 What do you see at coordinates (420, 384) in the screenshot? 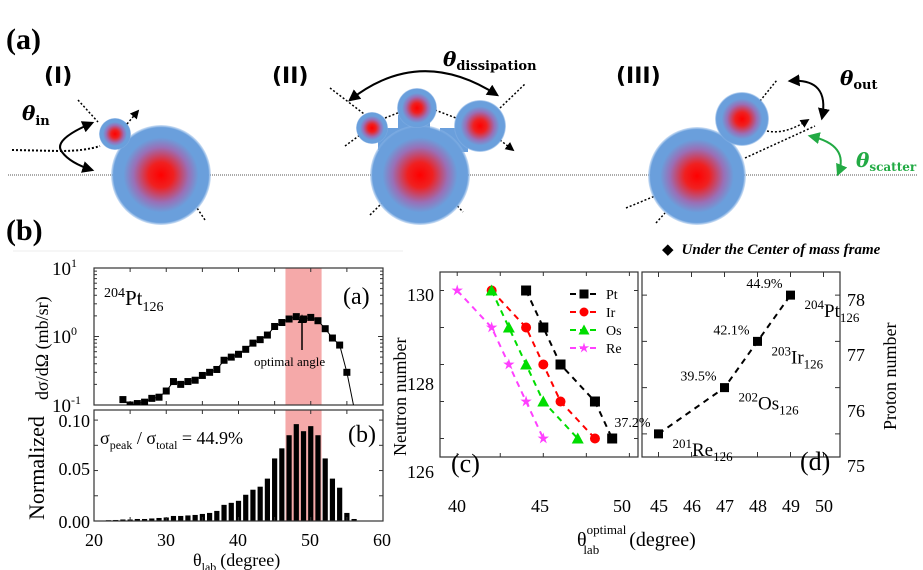
I see `ytick-label: 128` at bounding box center [420, 384].